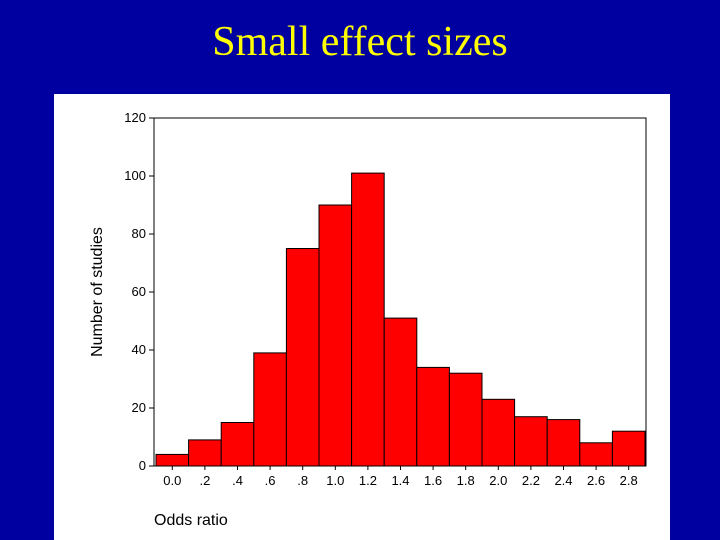 This screenshot has height=540, width=720. Describe the element at coordinates (302, 480) in the screenshot. I see `x-tick-label: .8` at that location.